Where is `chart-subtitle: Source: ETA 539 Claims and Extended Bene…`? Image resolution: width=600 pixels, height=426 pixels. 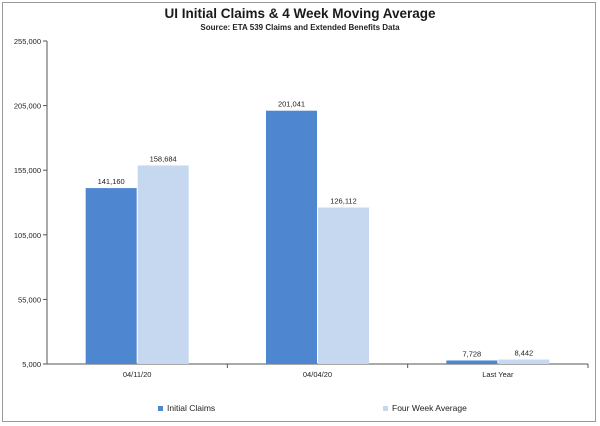 chart-subtitle: Source: ETA 539 Claims and Extended Bene… is located at coordinates (300, 27).